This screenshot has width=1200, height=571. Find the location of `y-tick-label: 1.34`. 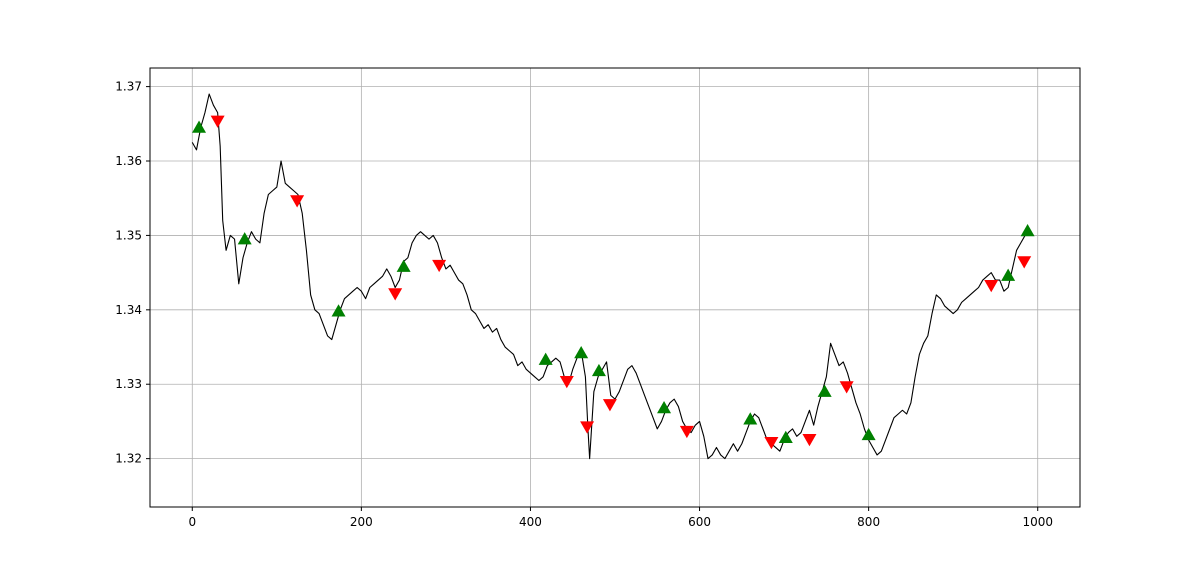

y-tick-label: 1.34 is located at coordinates (128, 310).